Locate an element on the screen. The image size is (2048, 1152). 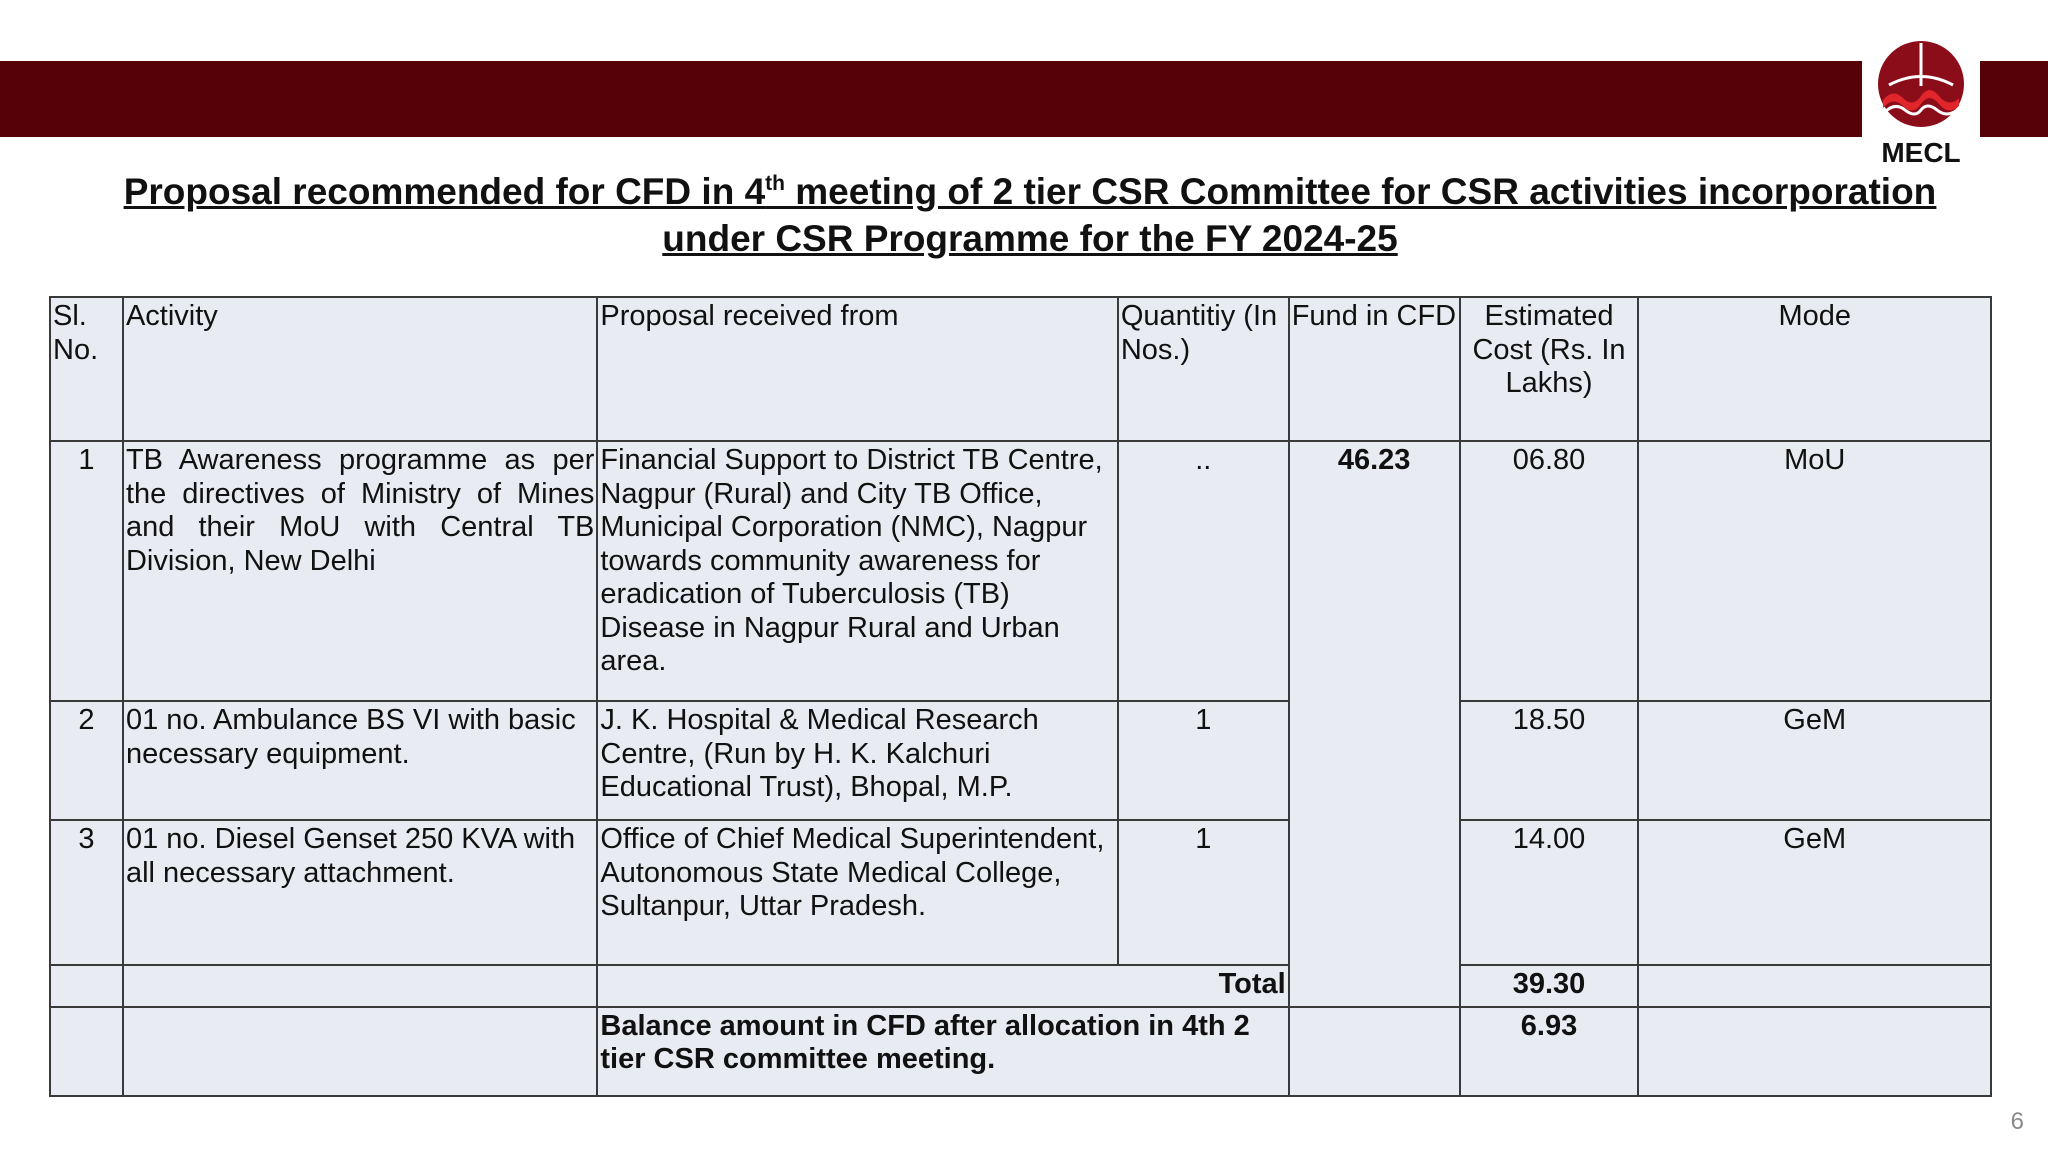
total-row: Total 39.30 is located at coordinates (1020, 986).